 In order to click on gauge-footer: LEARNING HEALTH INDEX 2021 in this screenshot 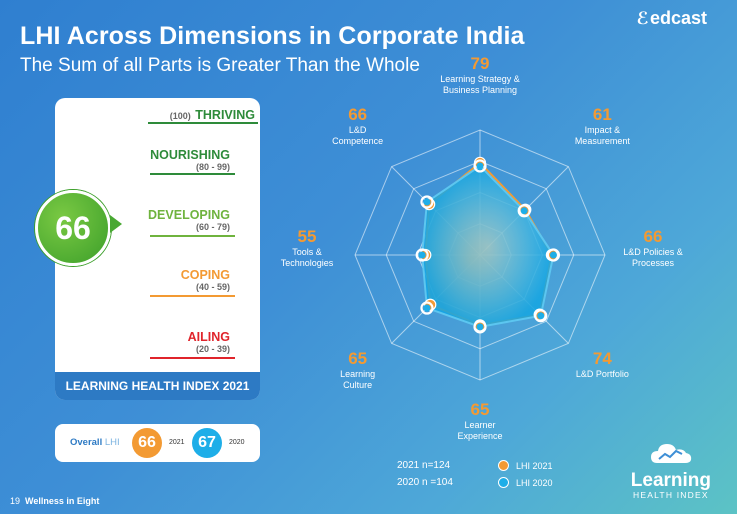, I will do `click(157, 386)`.